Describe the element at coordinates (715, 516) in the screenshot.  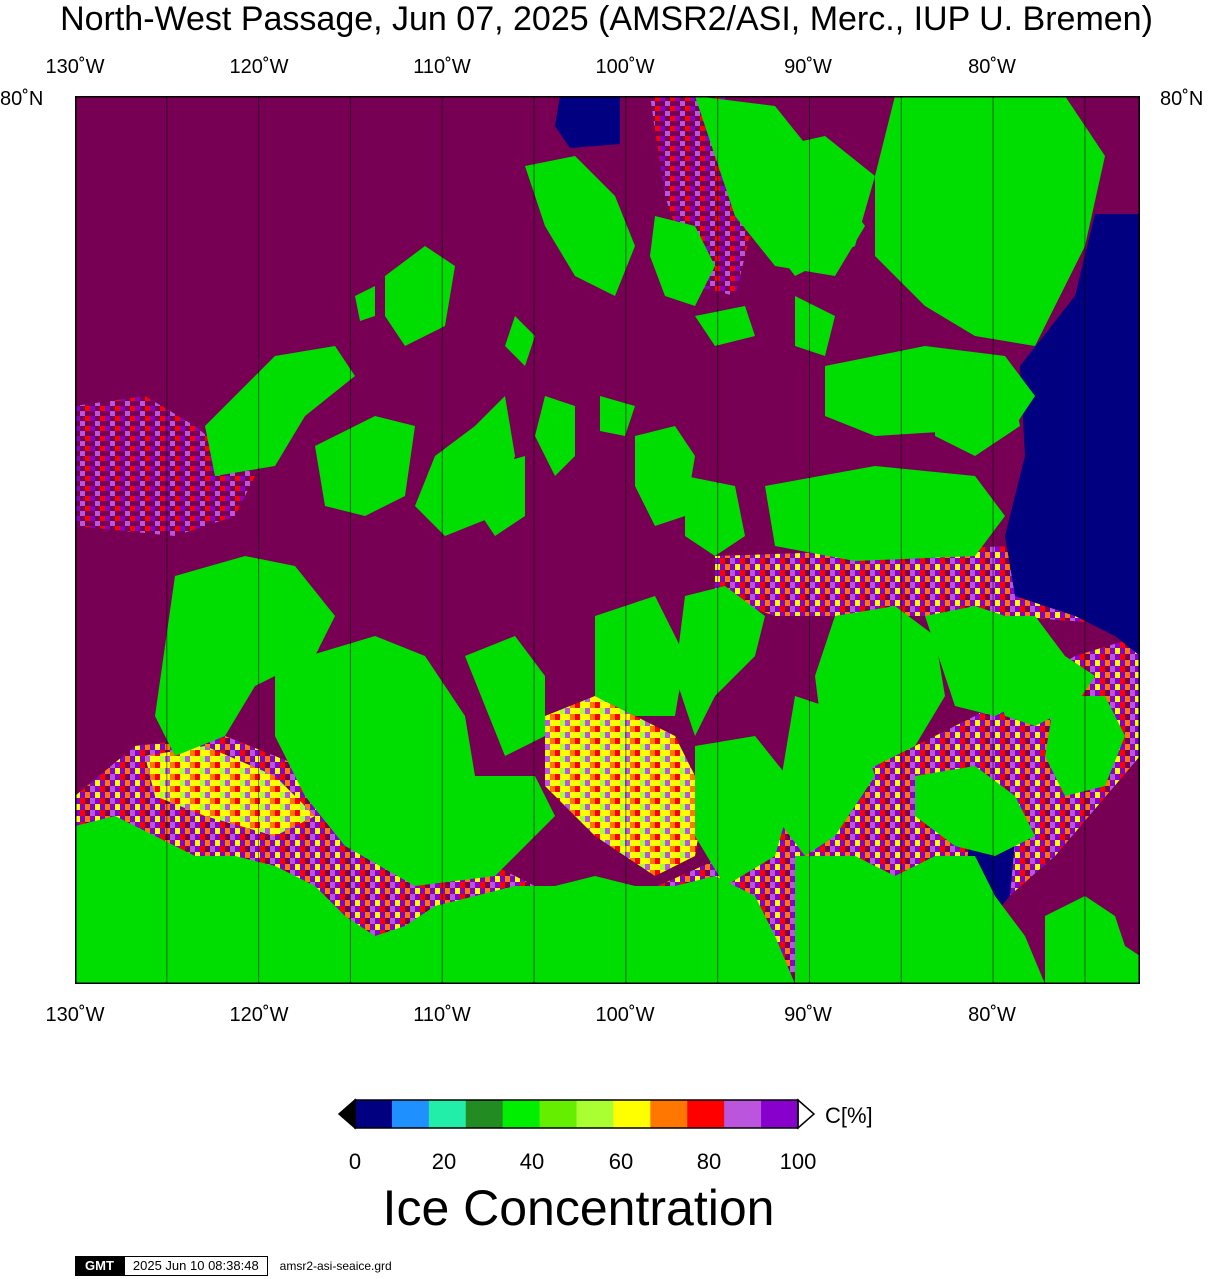
I see `land-east-block` at that location.